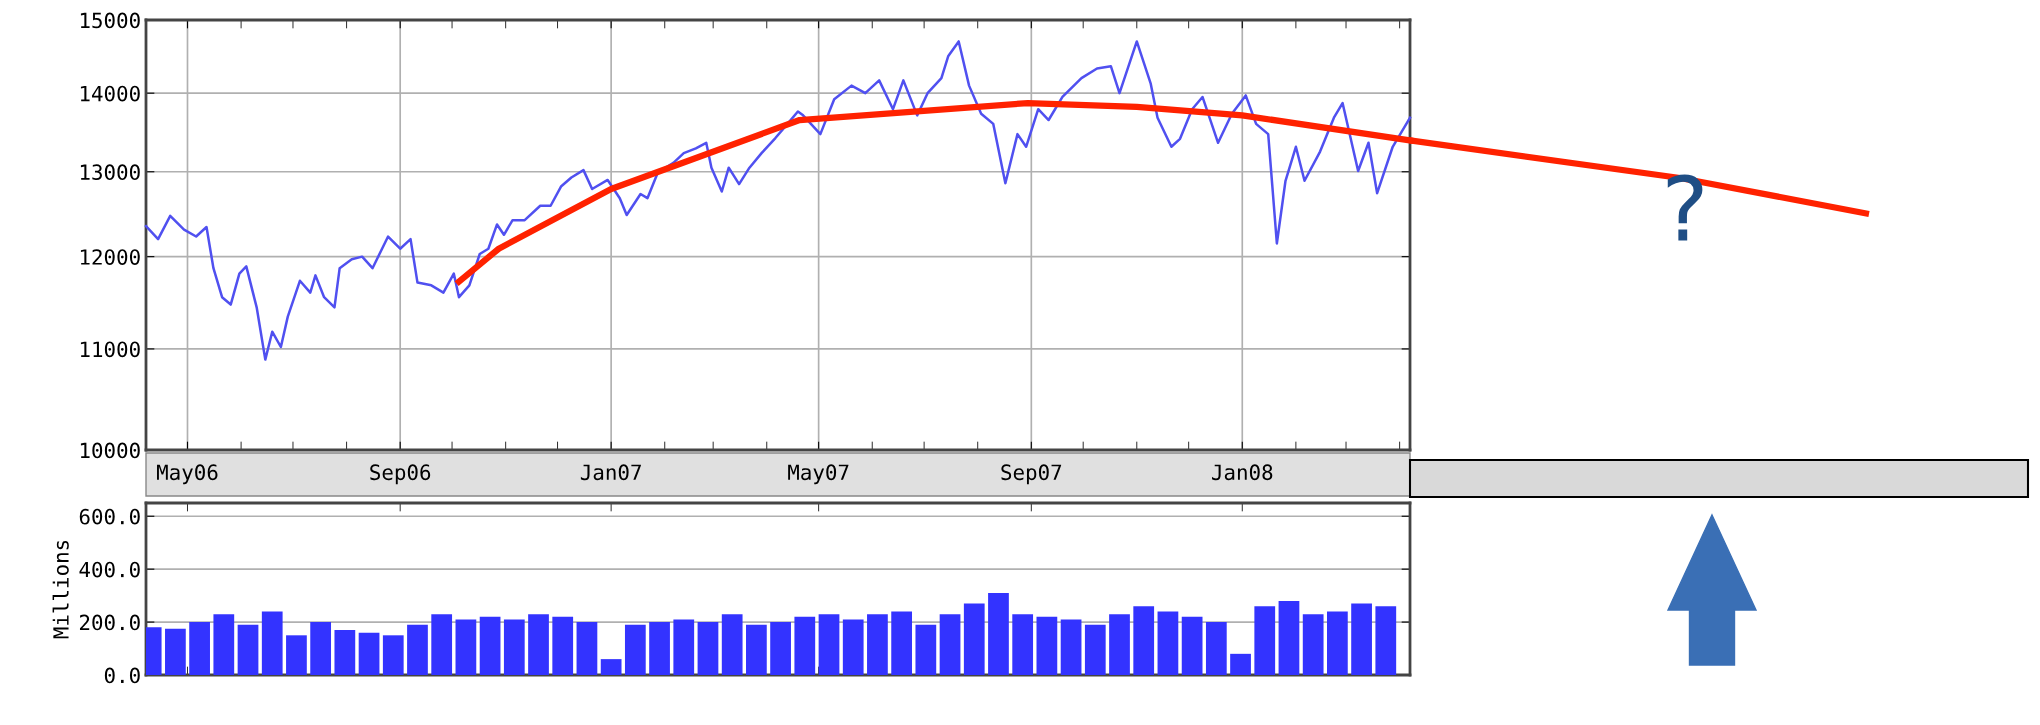  What do you see at coordinates (110, 349) in the screenshot?
I see `y-tick-label: 11000` at bounding box center [110, 349].